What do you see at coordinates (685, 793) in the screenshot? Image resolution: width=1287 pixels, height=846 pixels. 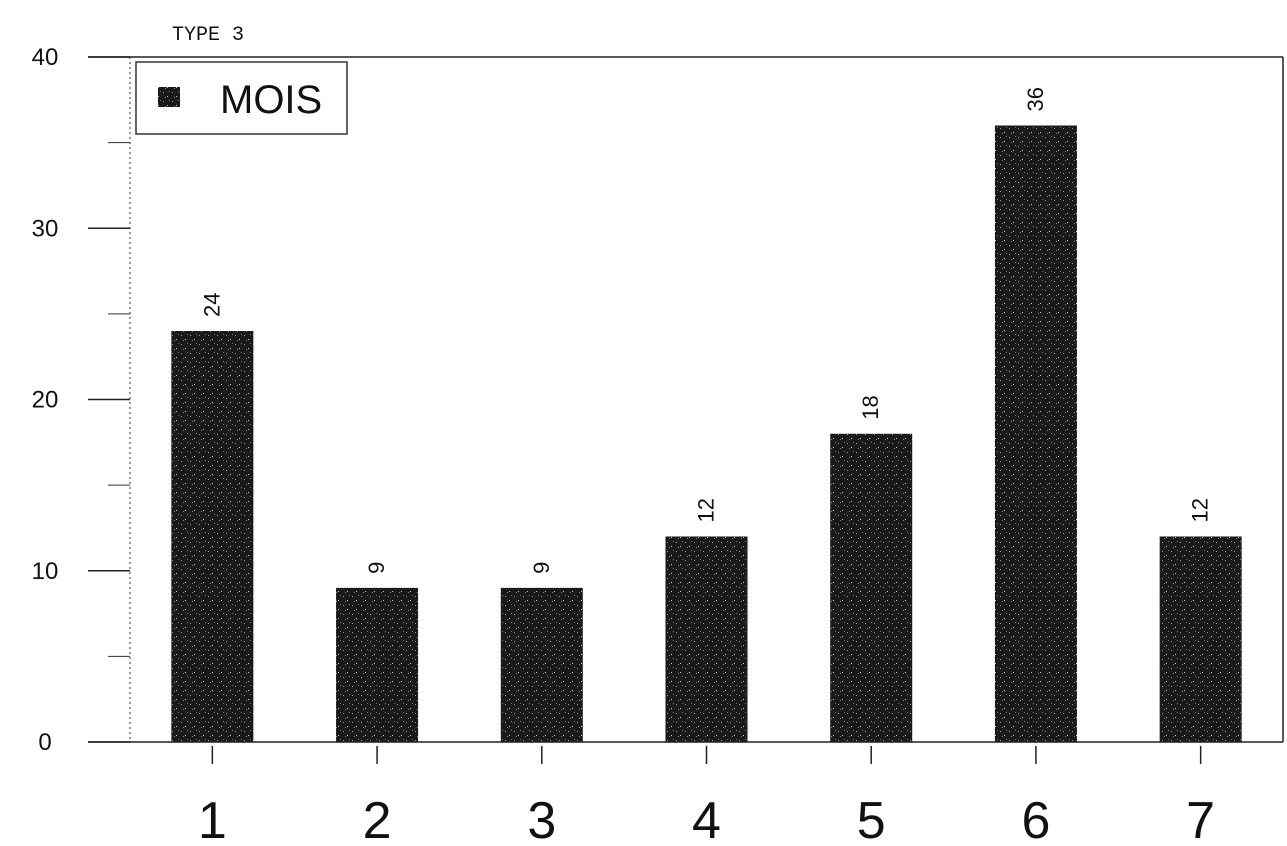 I see `x-axis: 1 2 3 4 5 6 7` at bounding box center [685, 793].